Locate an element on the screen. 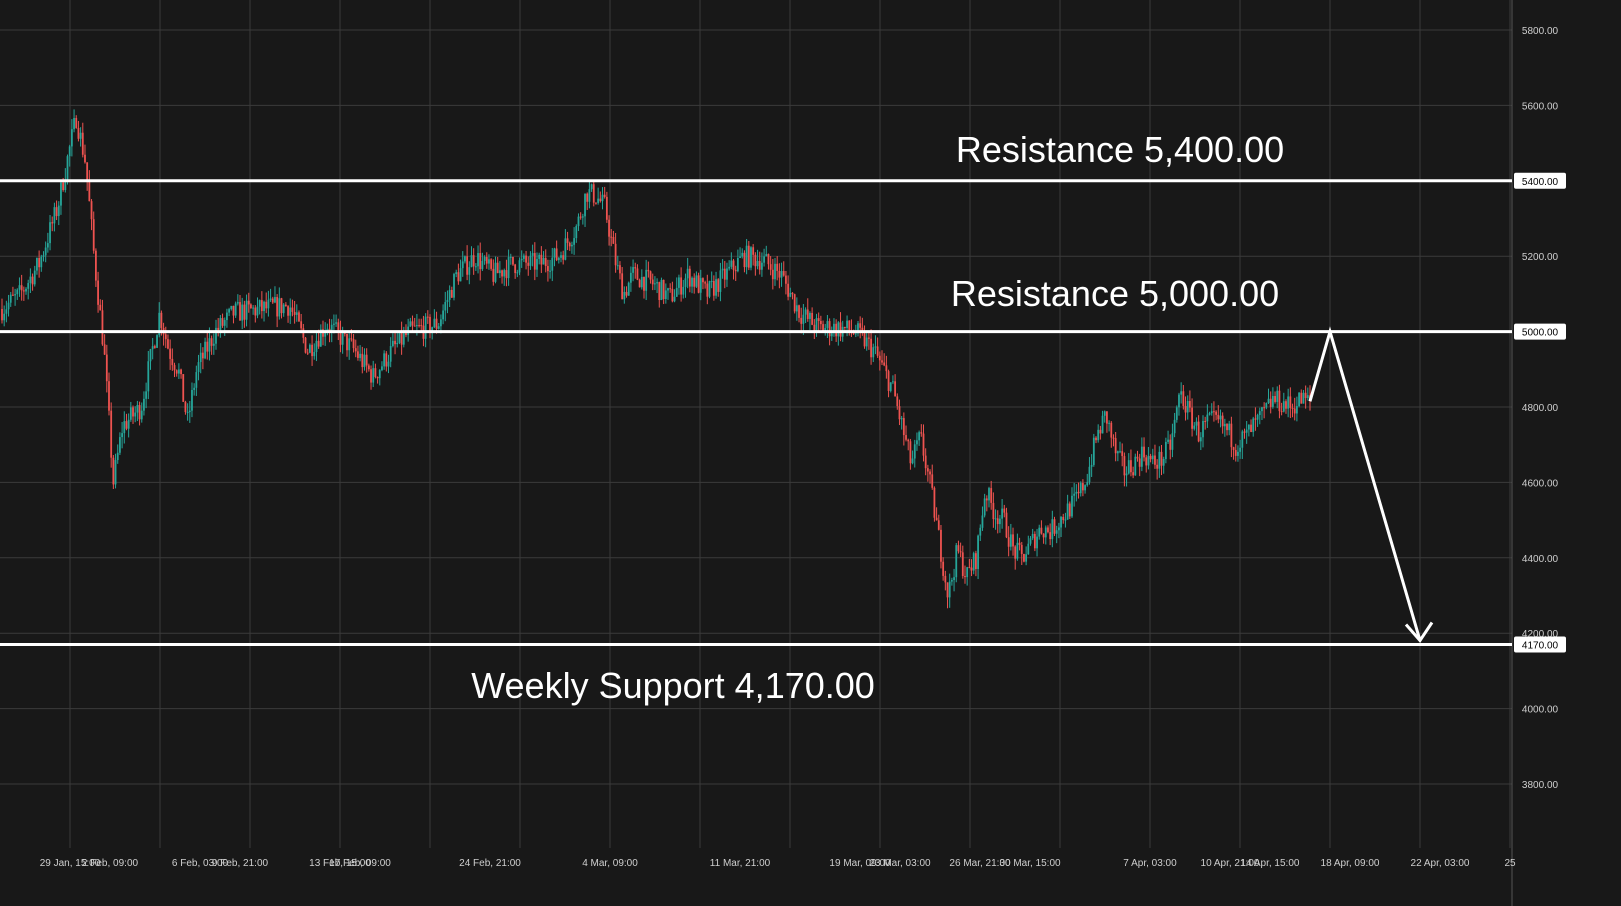  level-axis-label: 5000.00 is located at coordinates (1540, 333).